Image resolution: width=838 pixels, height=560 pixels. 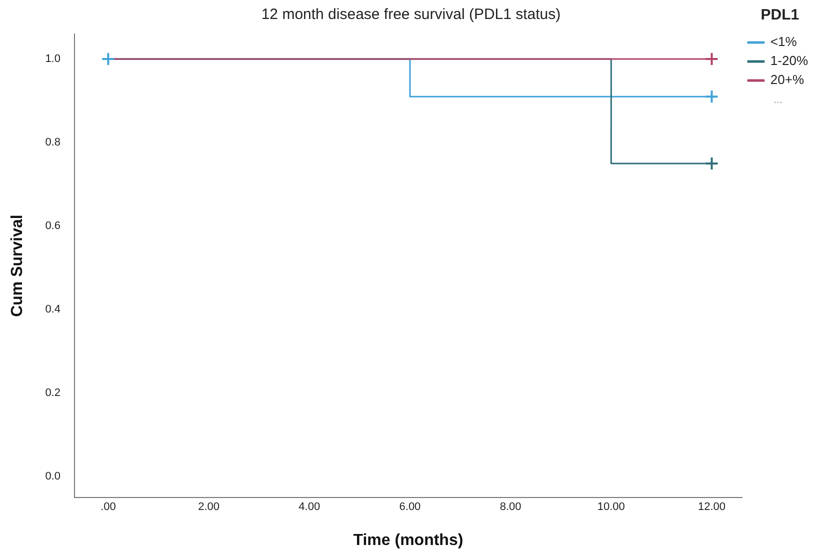 What do you see at coordinates (712, 507) in the screenshot?
I see `x-tick-label: 12.00` at bounding box center [712, 507].